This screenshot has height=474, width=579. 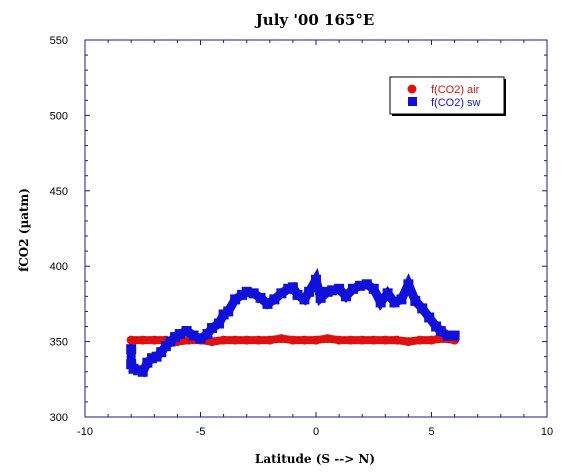 What do you see at coordinates (59, 343) in the screenshot?
I see `y-tick-label: 350` at bounding box center [59, 343].